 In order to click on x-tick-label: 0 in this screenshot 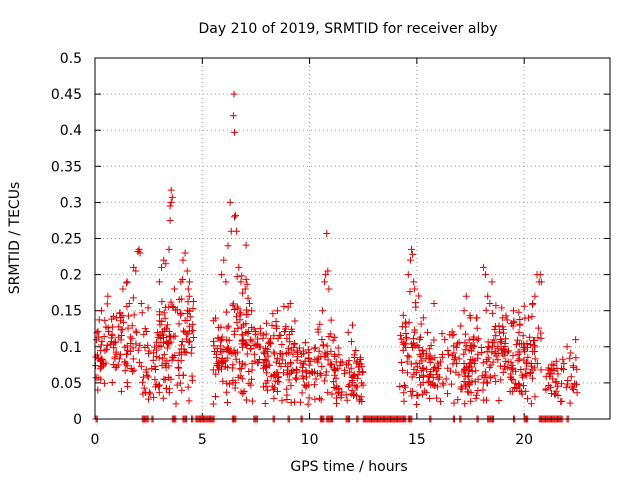, I will do `click(95, 440)`.